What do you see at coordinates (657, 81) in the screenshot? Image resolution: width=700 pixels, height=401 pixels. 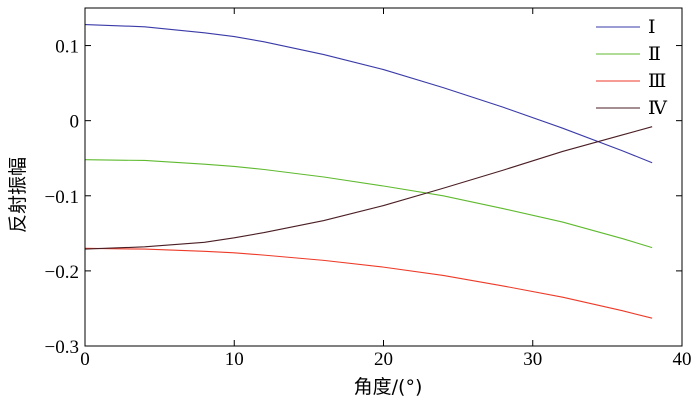 I see `legend-label-3: Ⅲ` at bounding box center [657, 81].